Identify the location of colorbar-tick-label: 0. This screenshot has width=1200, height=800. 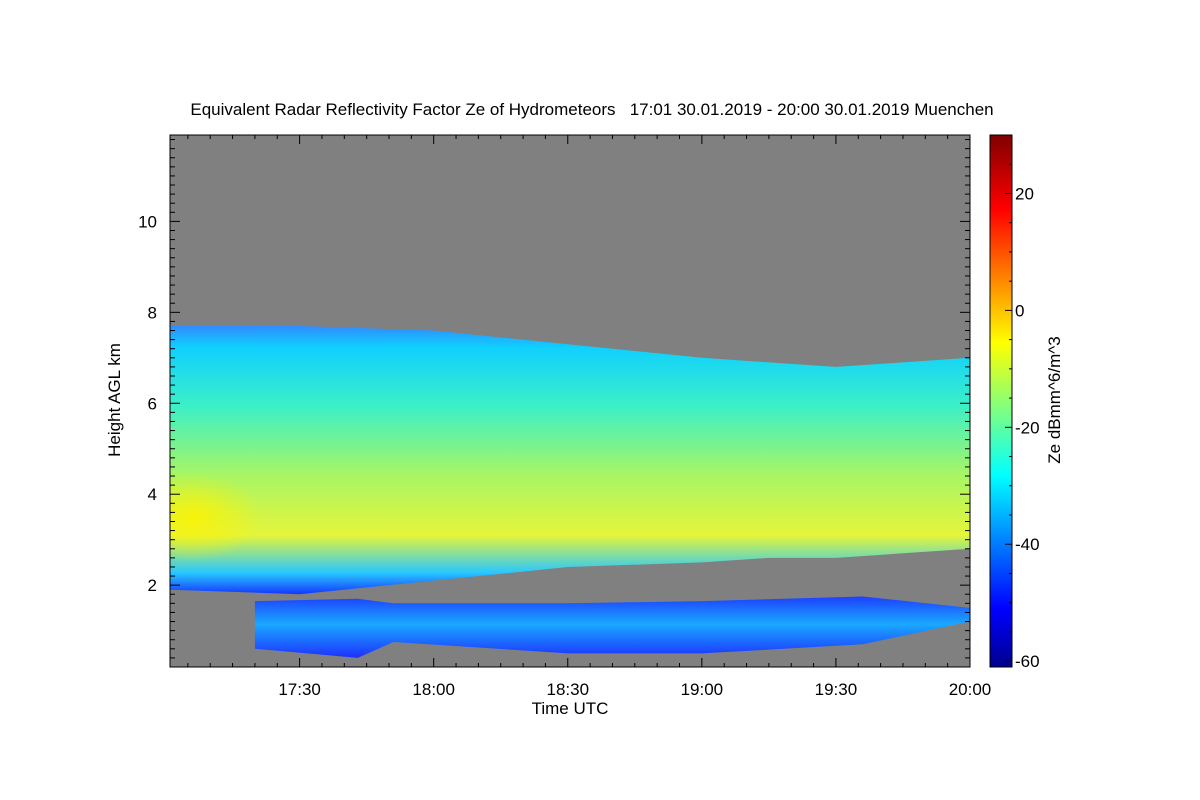
(1019, 310).